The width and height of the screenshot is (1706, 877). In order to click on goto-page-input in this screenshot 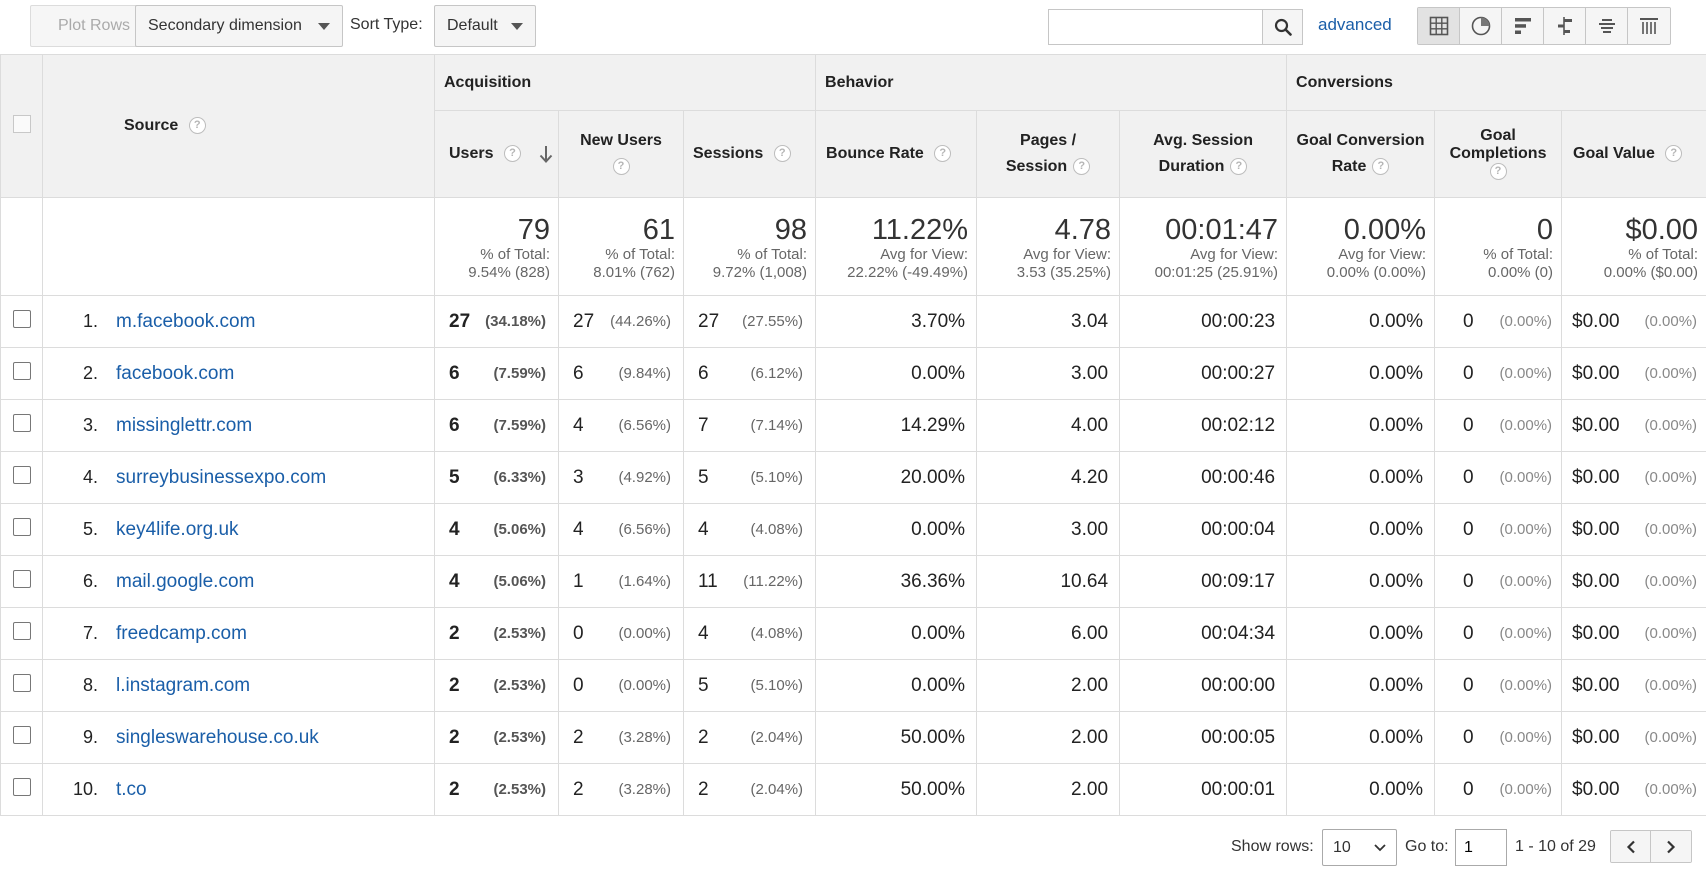, I will do `click(1481, 847)`.